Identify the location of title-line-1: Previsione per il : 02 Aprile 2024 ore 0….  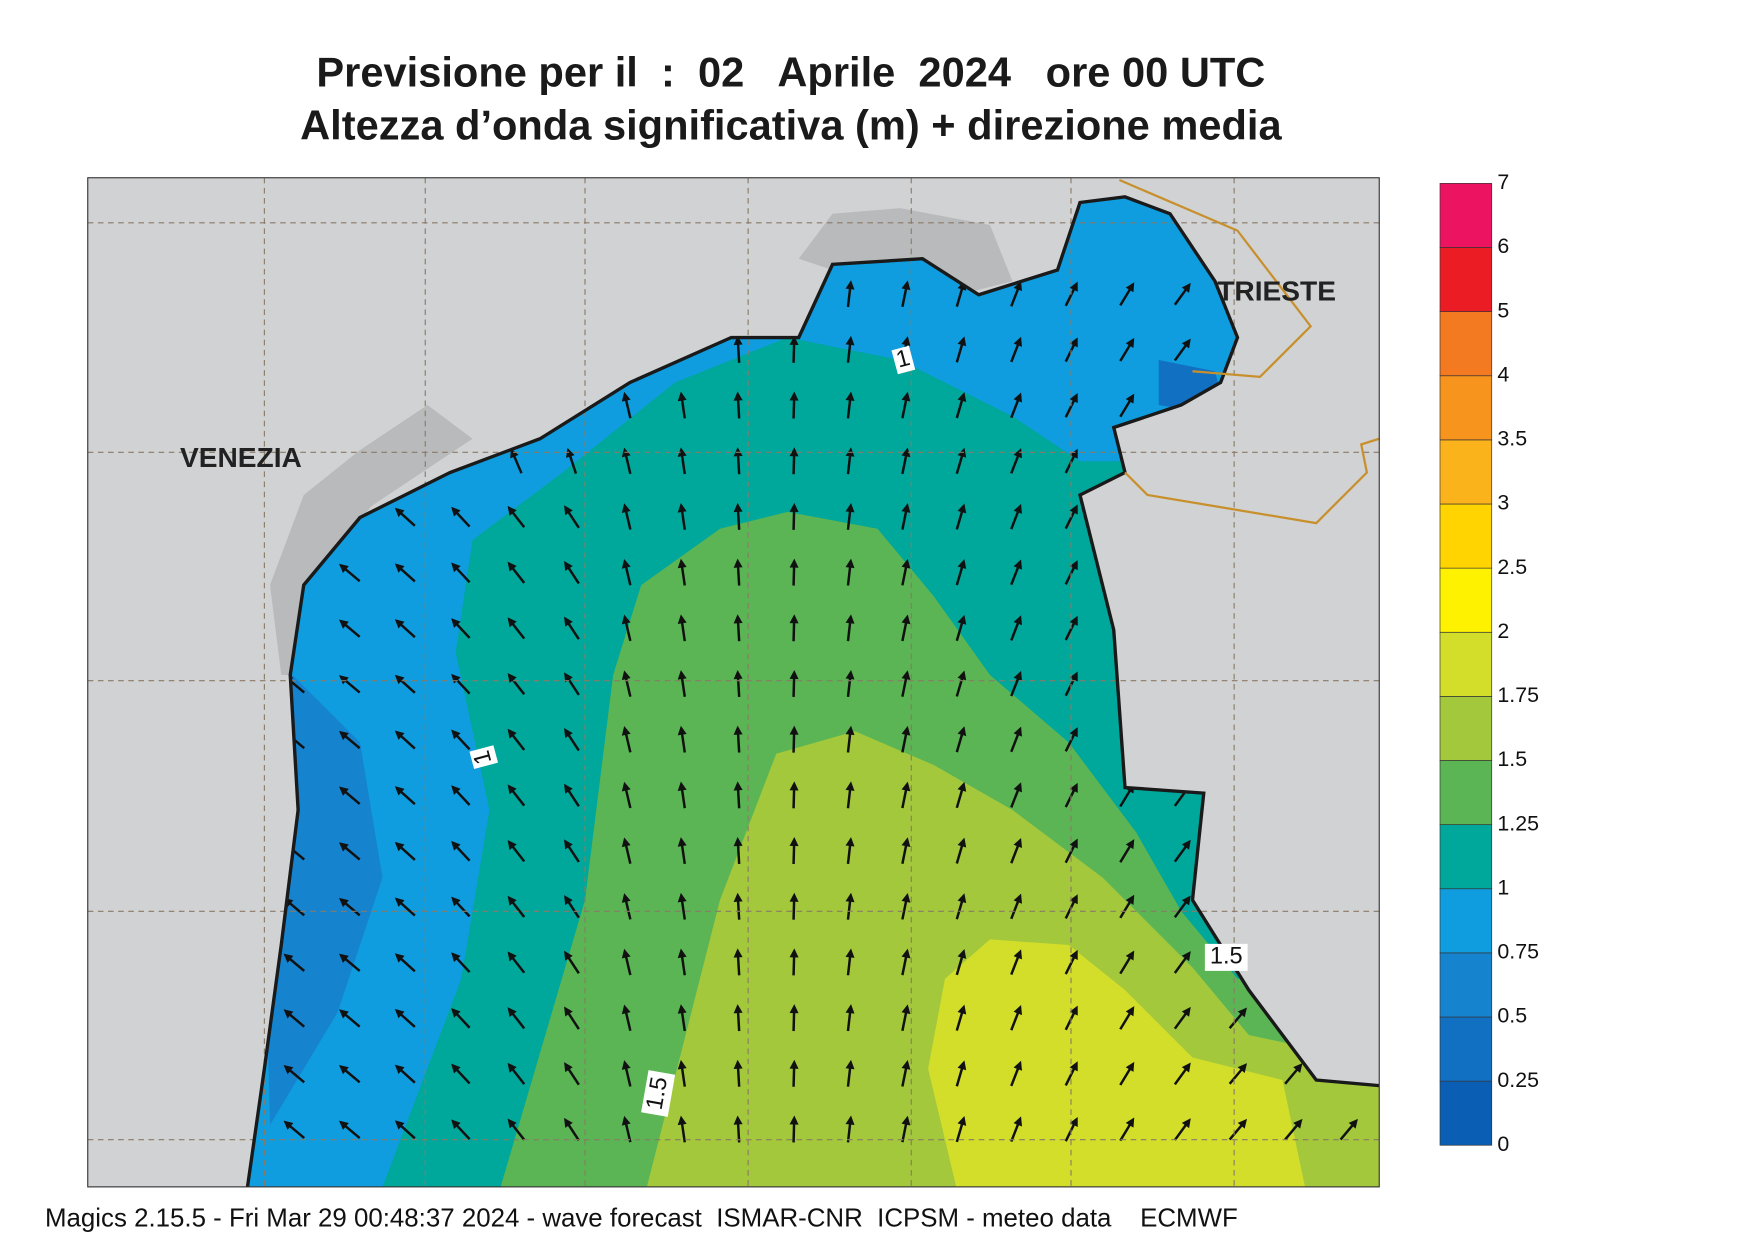
(790, 72).